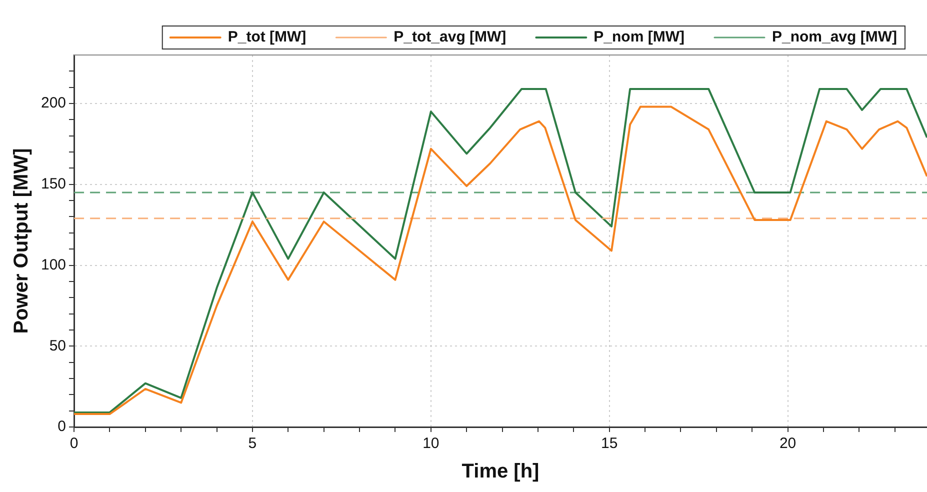 The image size is (927, 492). What do you see at coordinates (53, 184) in the screenshot?
I see `y-tick-label: 150` at bounding box center [53, 184].